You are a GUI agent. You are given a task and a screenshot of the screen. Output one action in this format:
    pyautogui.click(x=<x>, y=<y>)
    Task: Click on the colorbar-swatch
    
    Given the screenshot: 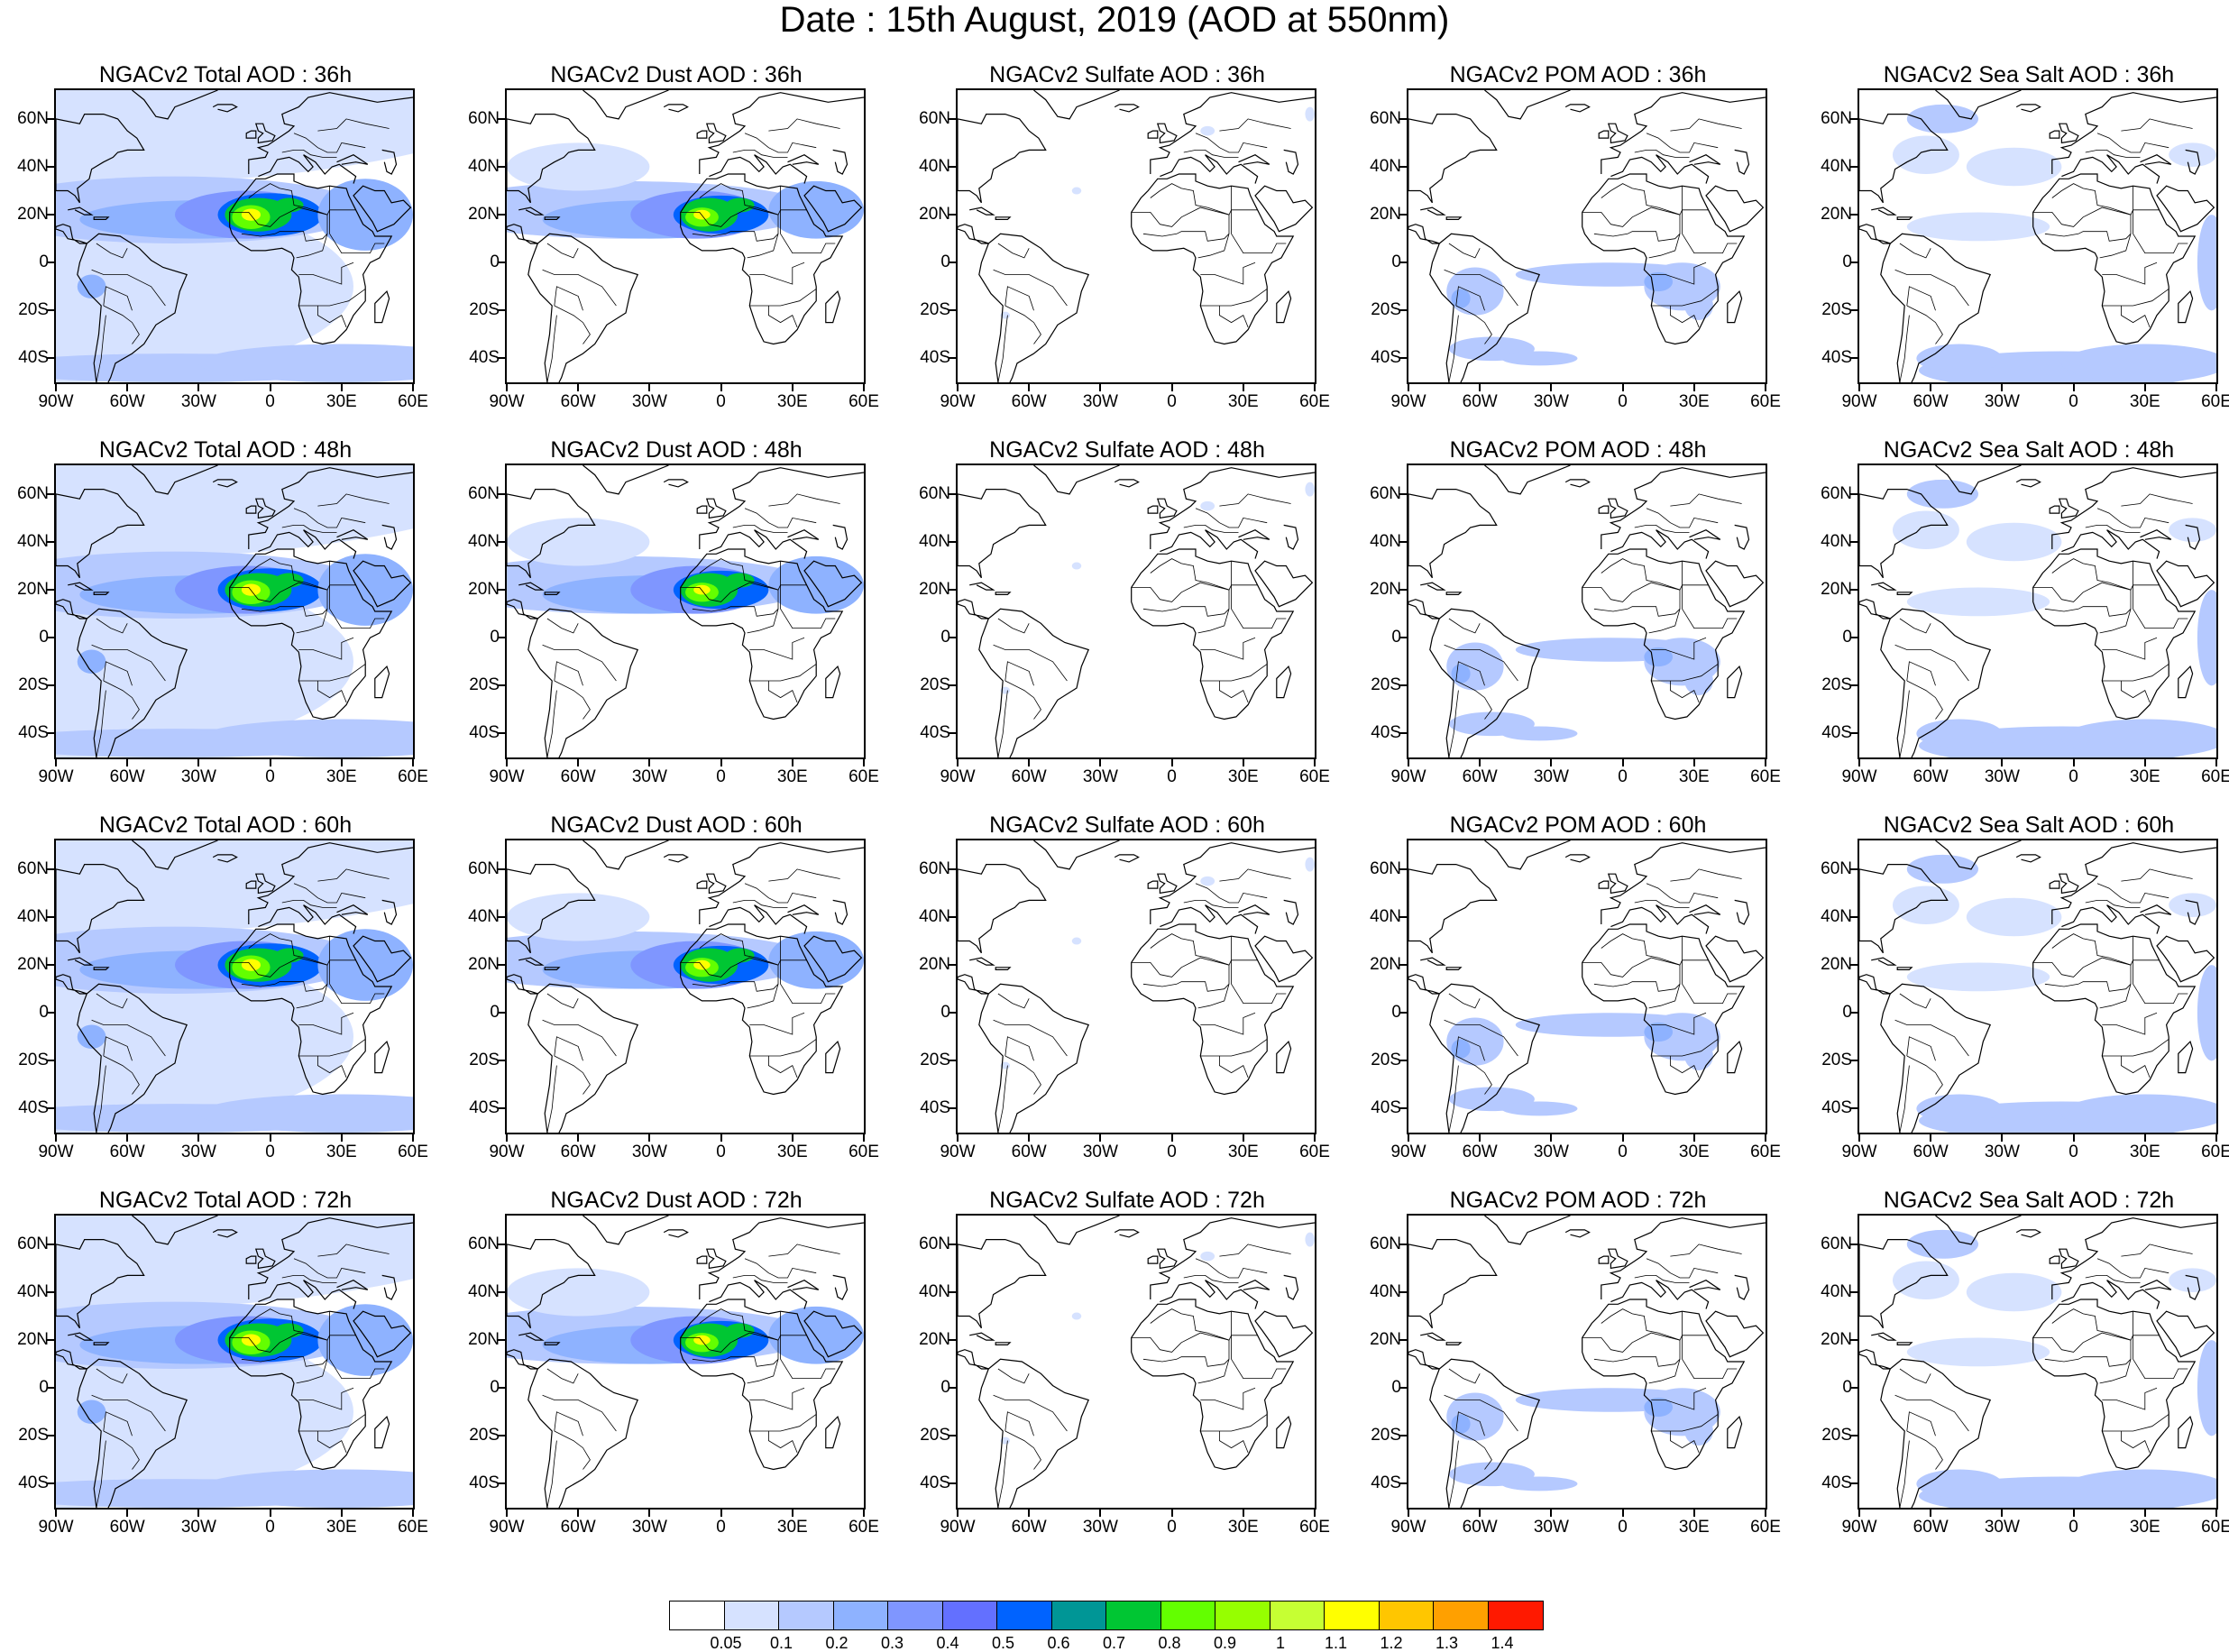 What is the action you would take?
    pyautogui.click(x=1297, y=1616)
    